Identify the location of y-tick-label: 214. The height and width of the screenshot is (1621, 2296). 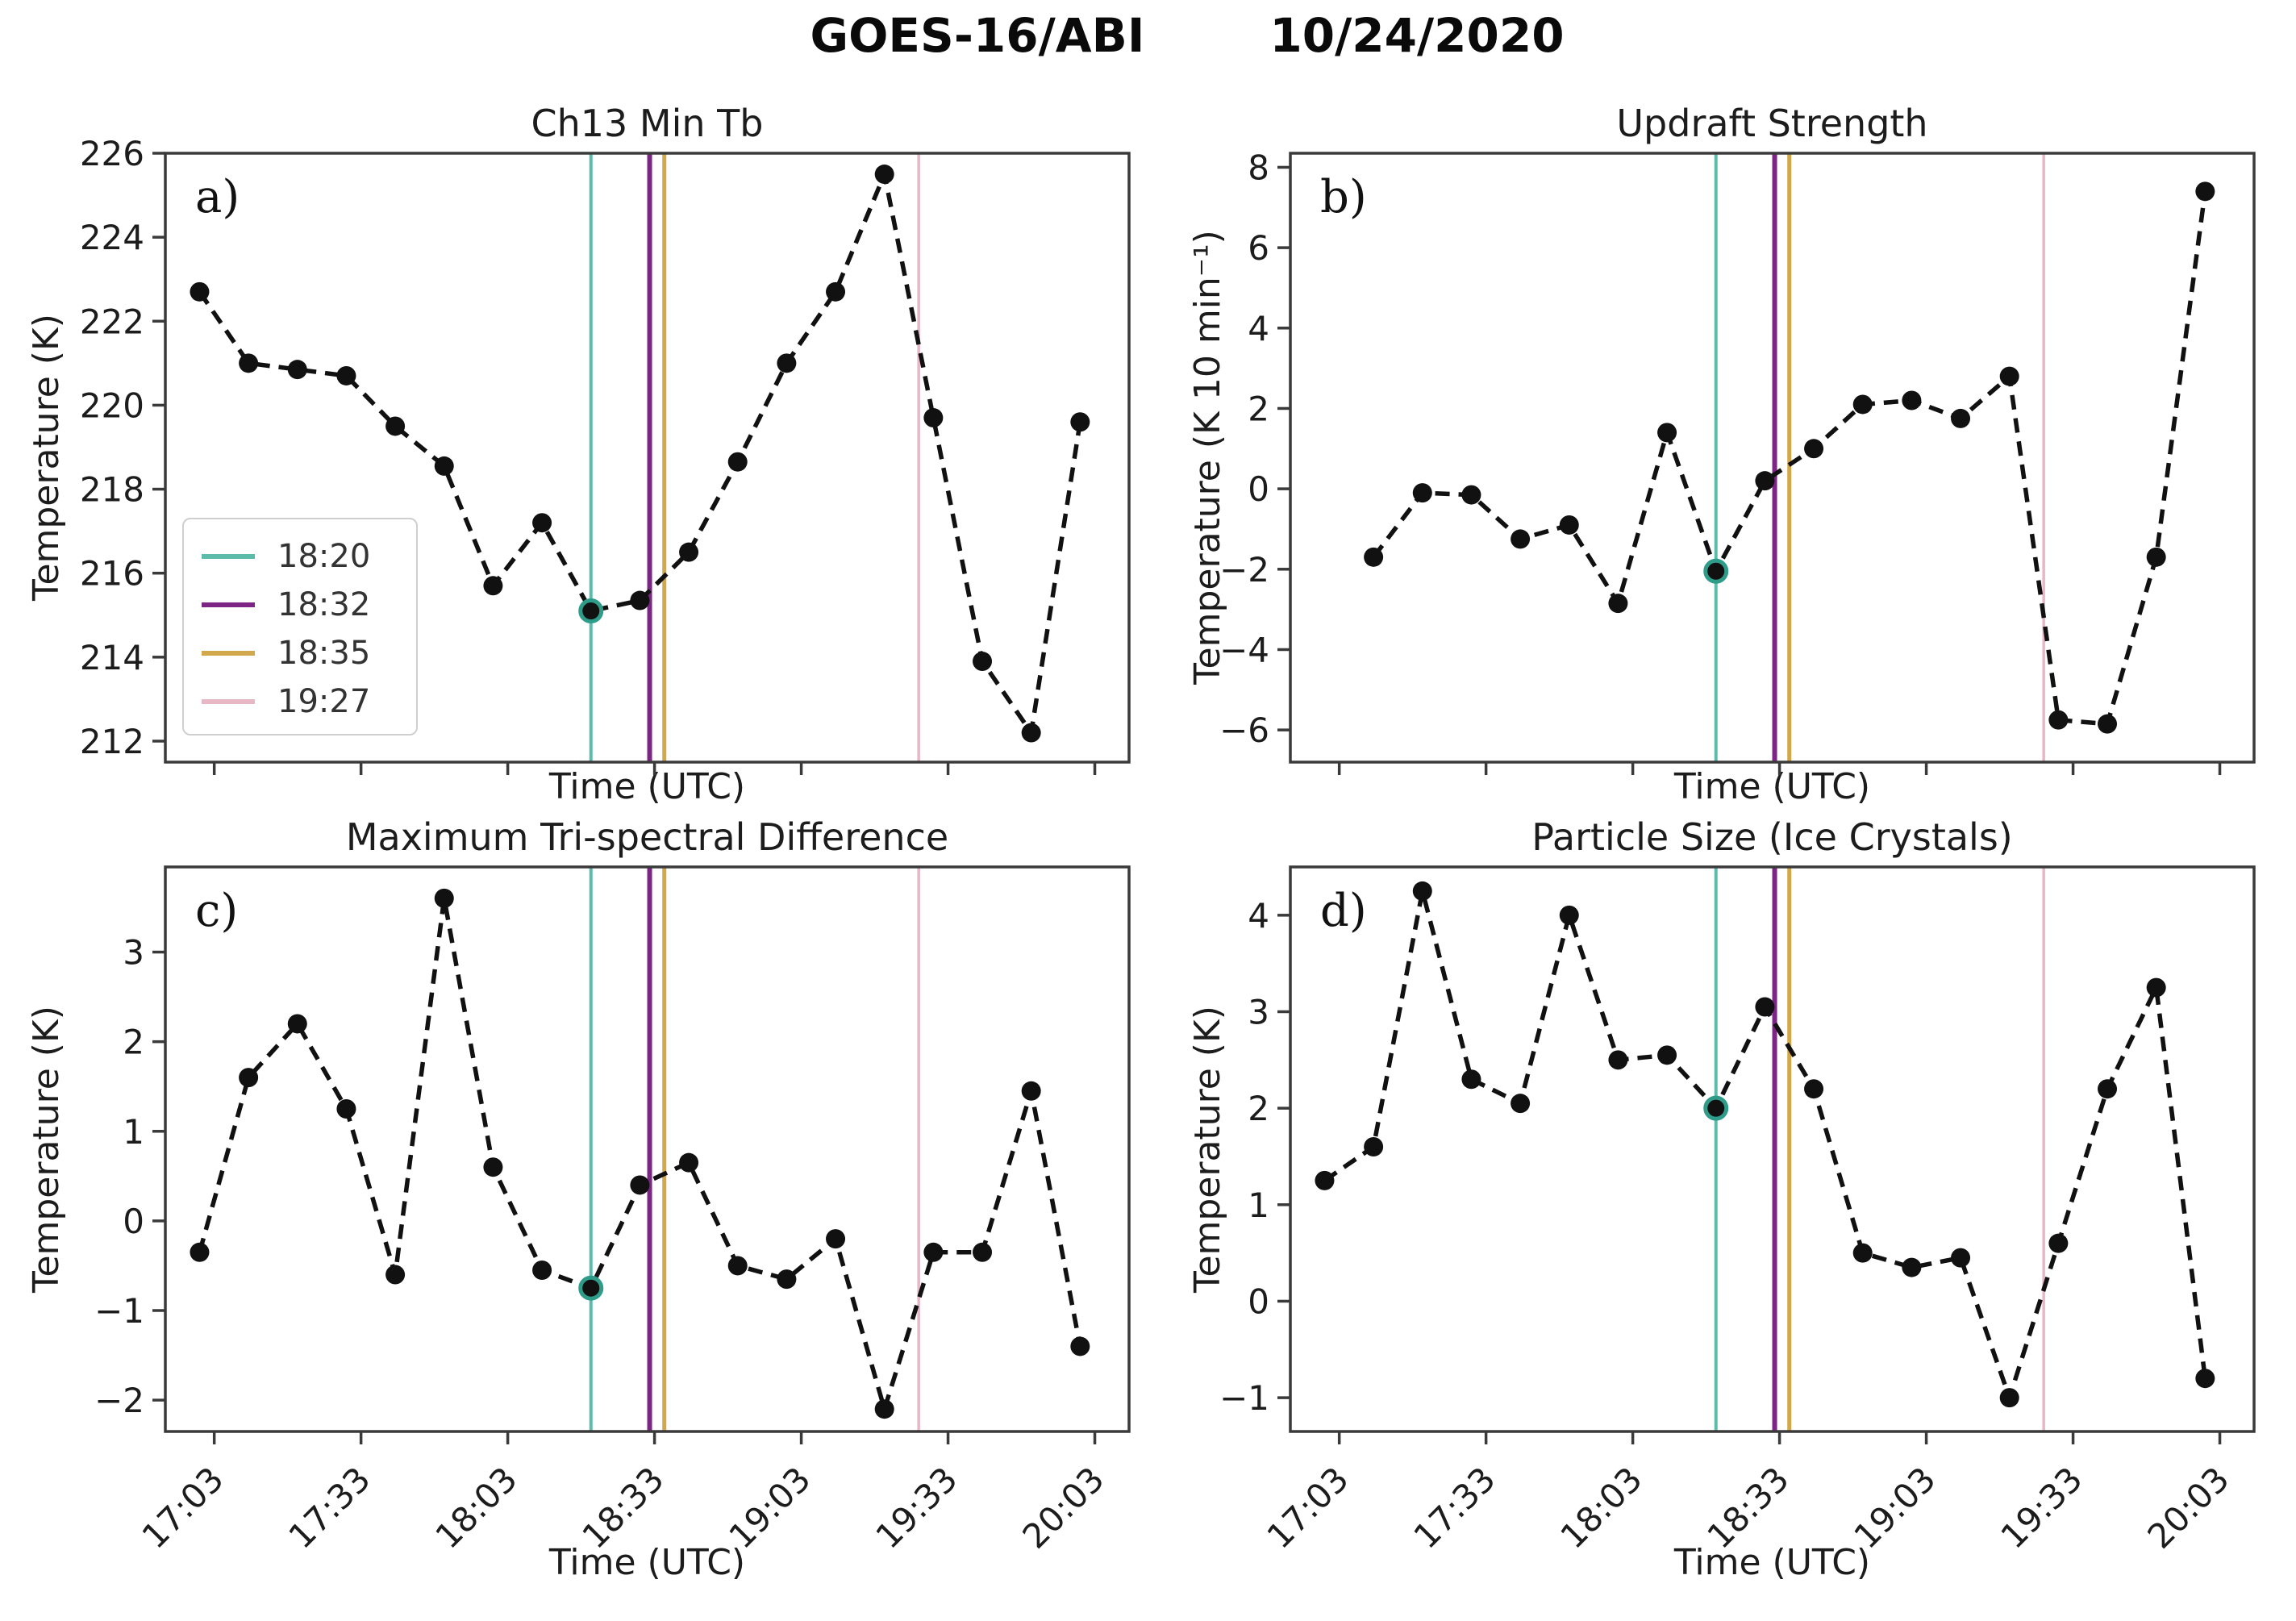
(112, 657).